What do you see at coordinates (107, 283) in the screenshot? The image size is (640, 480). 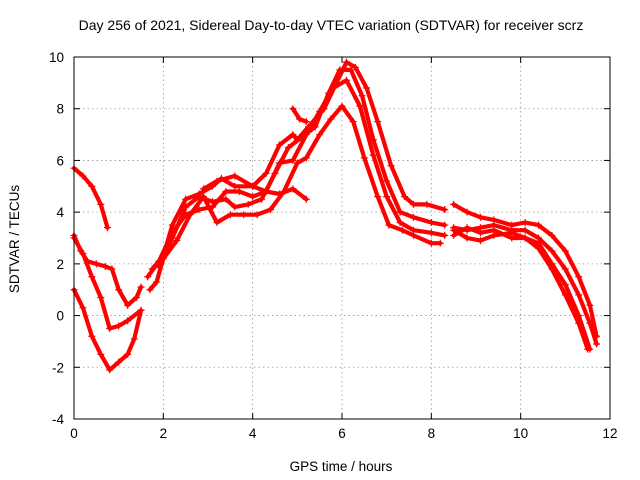 I see `series-track-c` at bounding box center [107, 283].